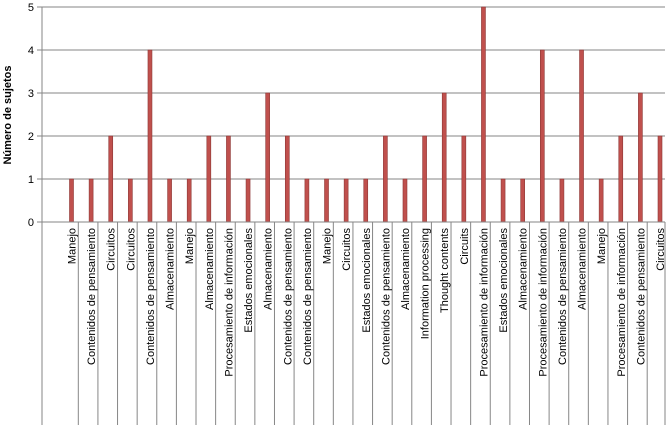 Image resolution: width=672 pixels, height=428 pixels. What do you see at coordinates (31, 137) in the screenshot?
I see `y-tick-label: 2` at bounding box center [31, 137].